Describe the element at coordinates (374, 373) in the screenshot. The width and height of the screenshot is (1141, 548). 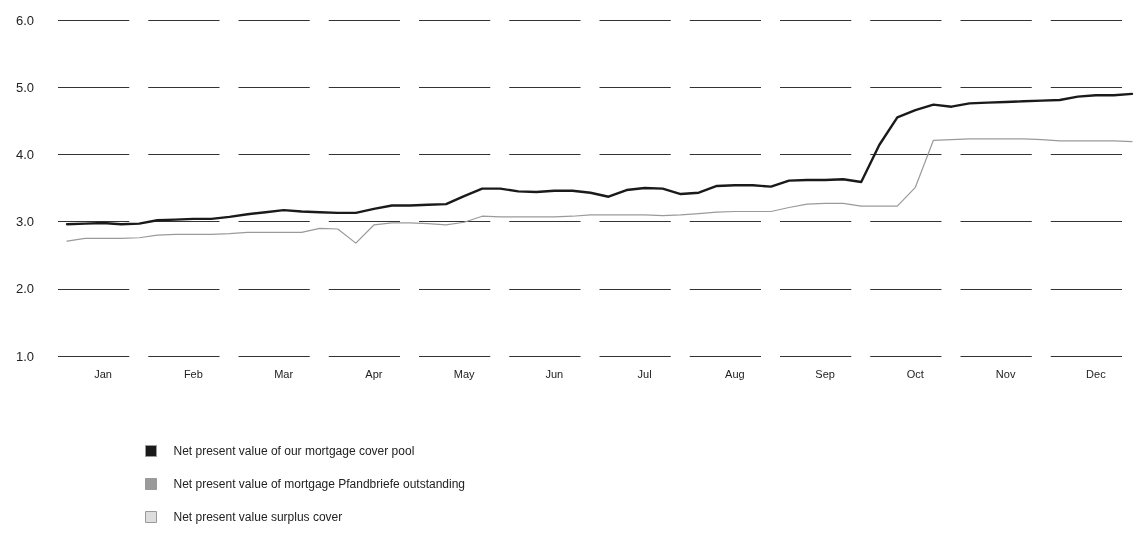
I see `x-tick-label: Apr` at that location.